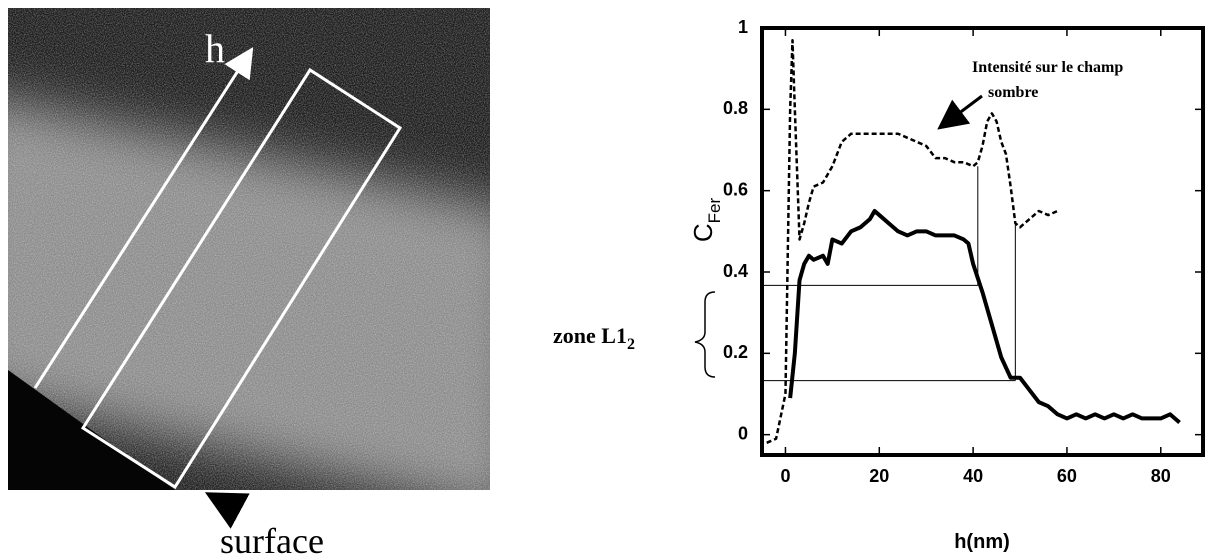 This screenshot has height=560, width=1211. I want to click on x-tick-label: 40, so click(973, 476).